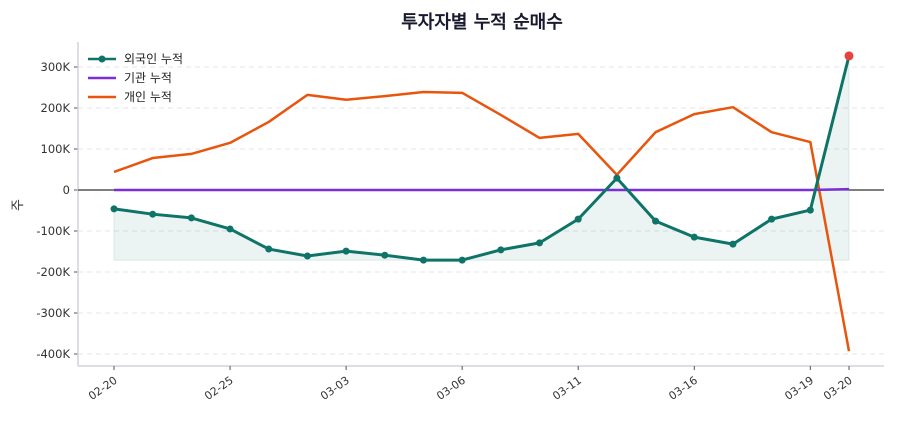 The height and width of the screenshot is (424, 900). Describe the element at coordinates (153, 59) in the screenshot. I see `legend-label: 외국인 누적` at that location.